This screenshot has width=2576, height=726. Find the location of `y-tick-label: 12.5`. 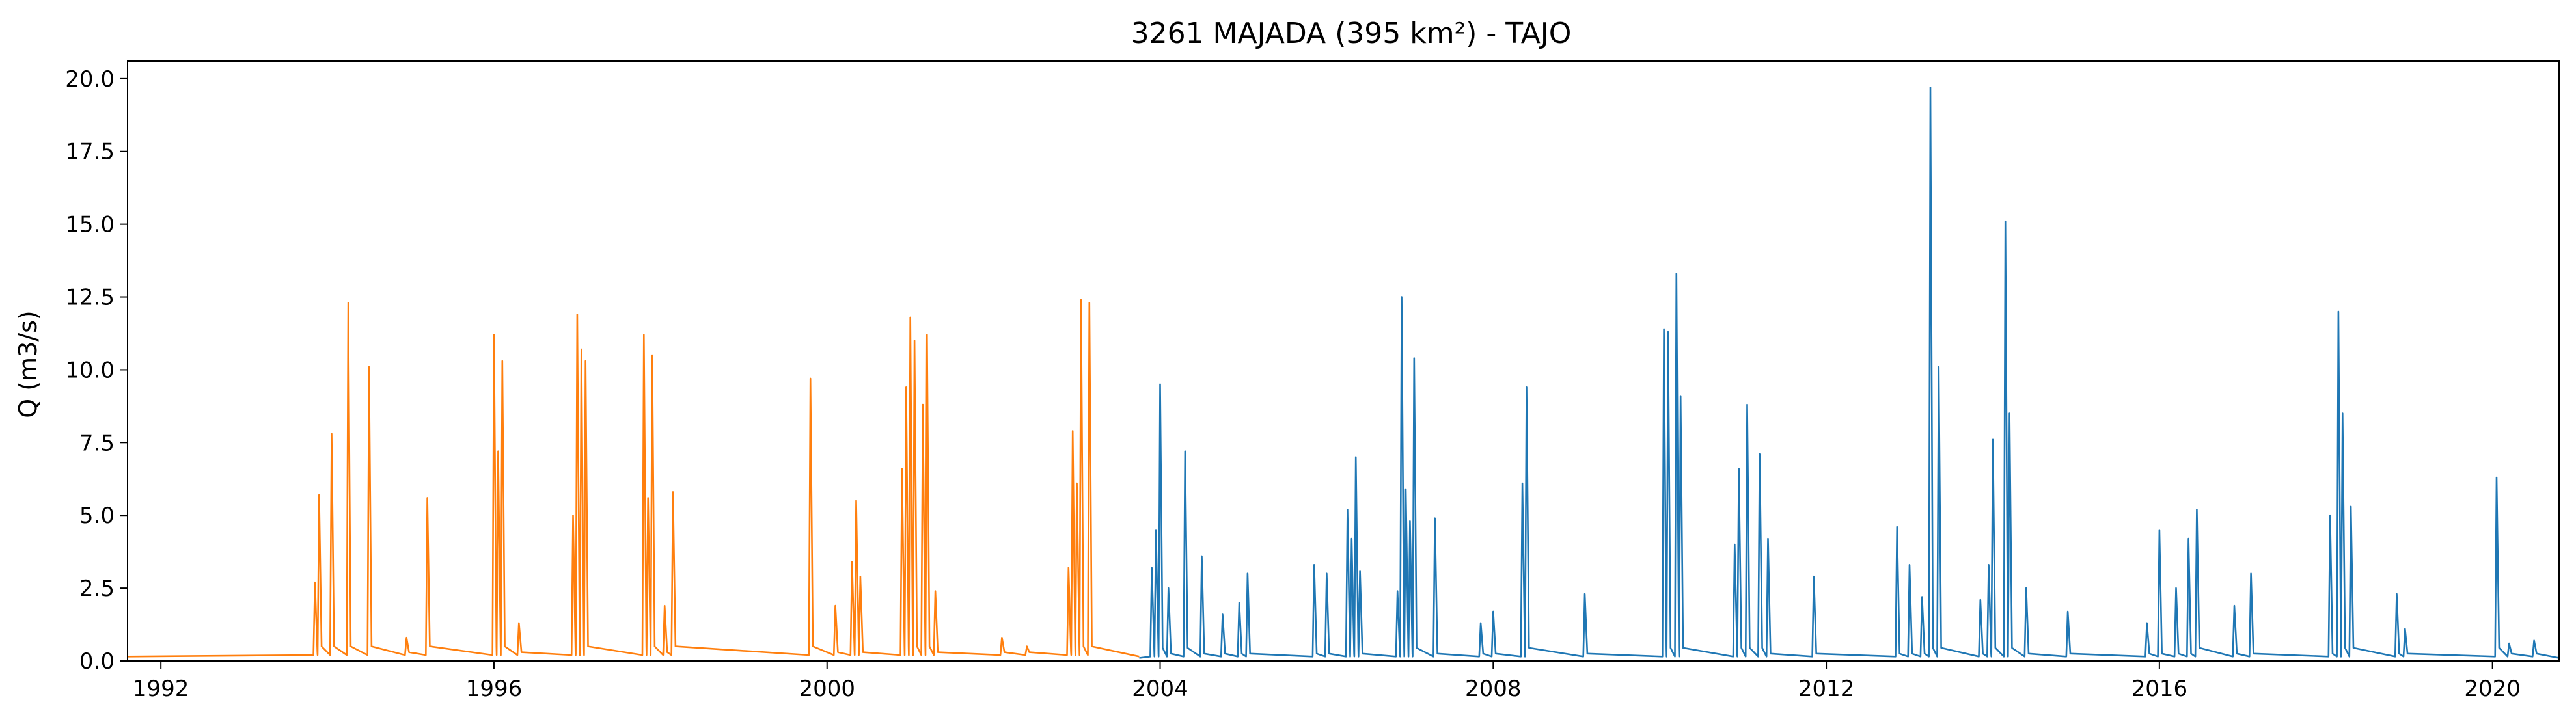

y-tick-label: 12.5 is located at coordinates (90, 298).